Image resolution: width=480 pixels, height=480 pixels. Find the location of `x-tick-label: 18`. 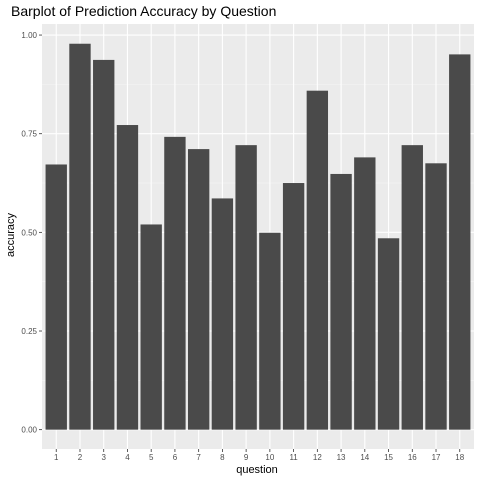

x-tick-label: 18 is located at coordinates (459, 457).